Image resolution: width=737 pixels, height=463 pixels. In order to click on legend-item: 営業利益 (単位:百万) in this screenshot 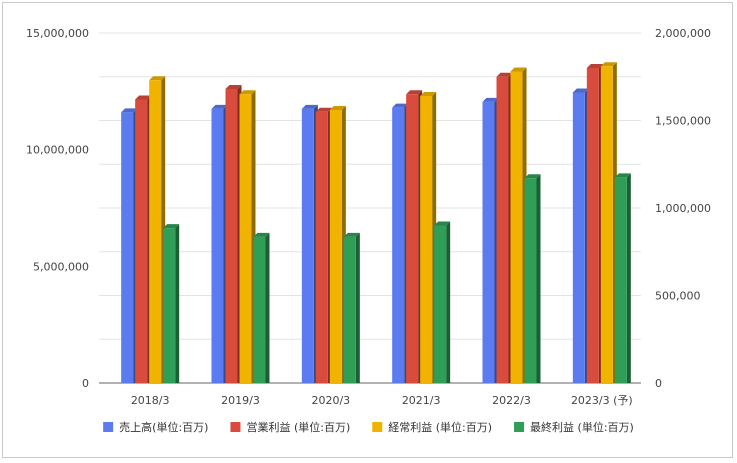, I will do `click(290, 427)`.